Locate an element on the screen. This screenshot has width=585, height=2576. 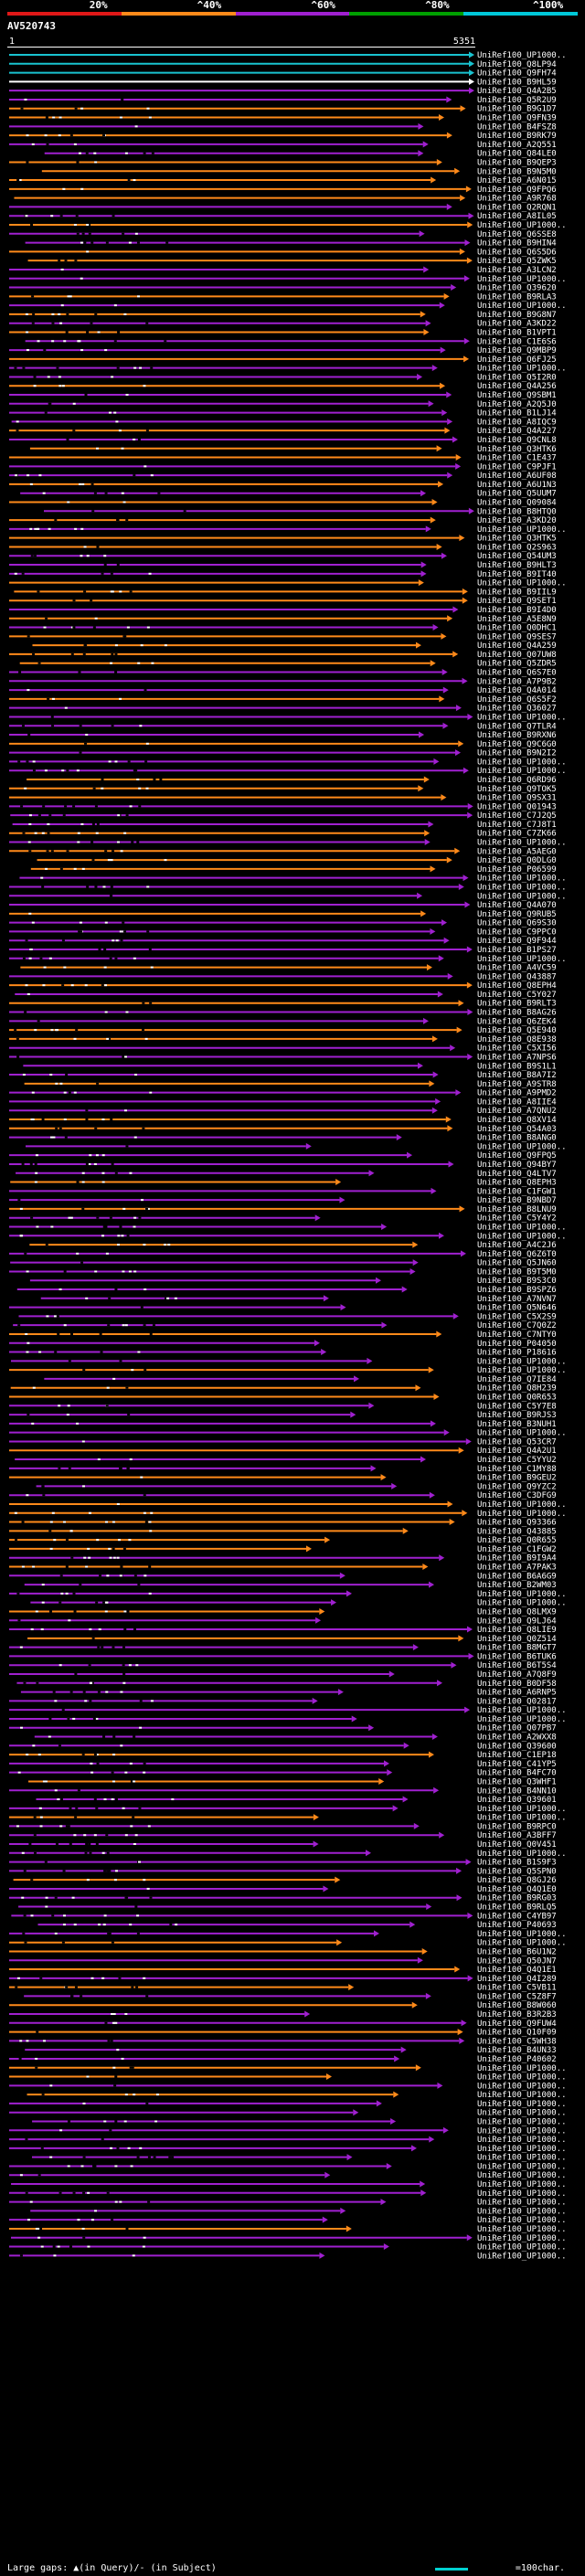
subject-label: UniRef100_B6T5S4 is located at coordinates (517, 1665).